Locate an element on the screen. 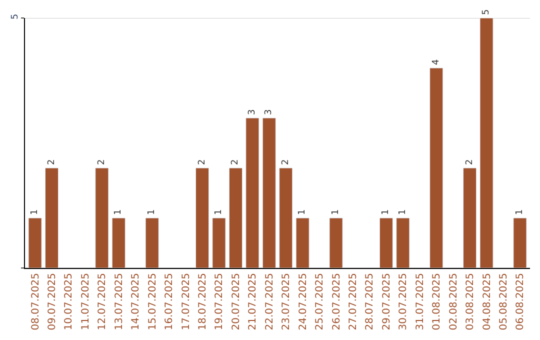 This screenshot has width=540, height=340. x-tick-label: 17.07.2025 is located at coordinates (186, 301).